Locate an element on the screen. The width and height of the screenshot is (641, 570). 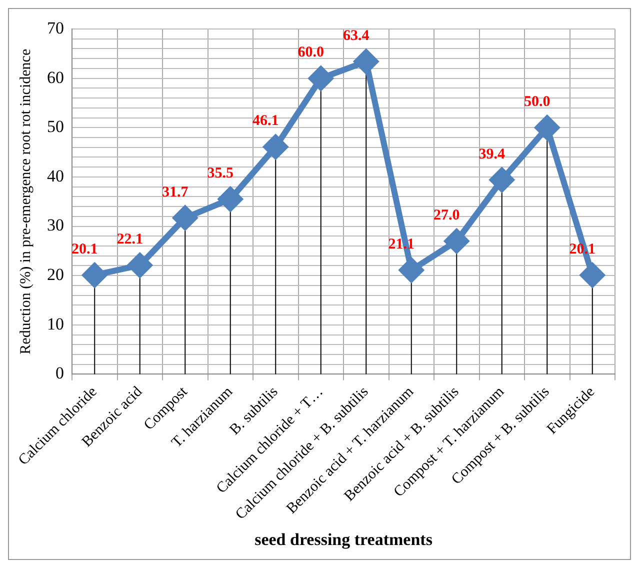
data-label: 22.1 is located at coordinates (129, 240).